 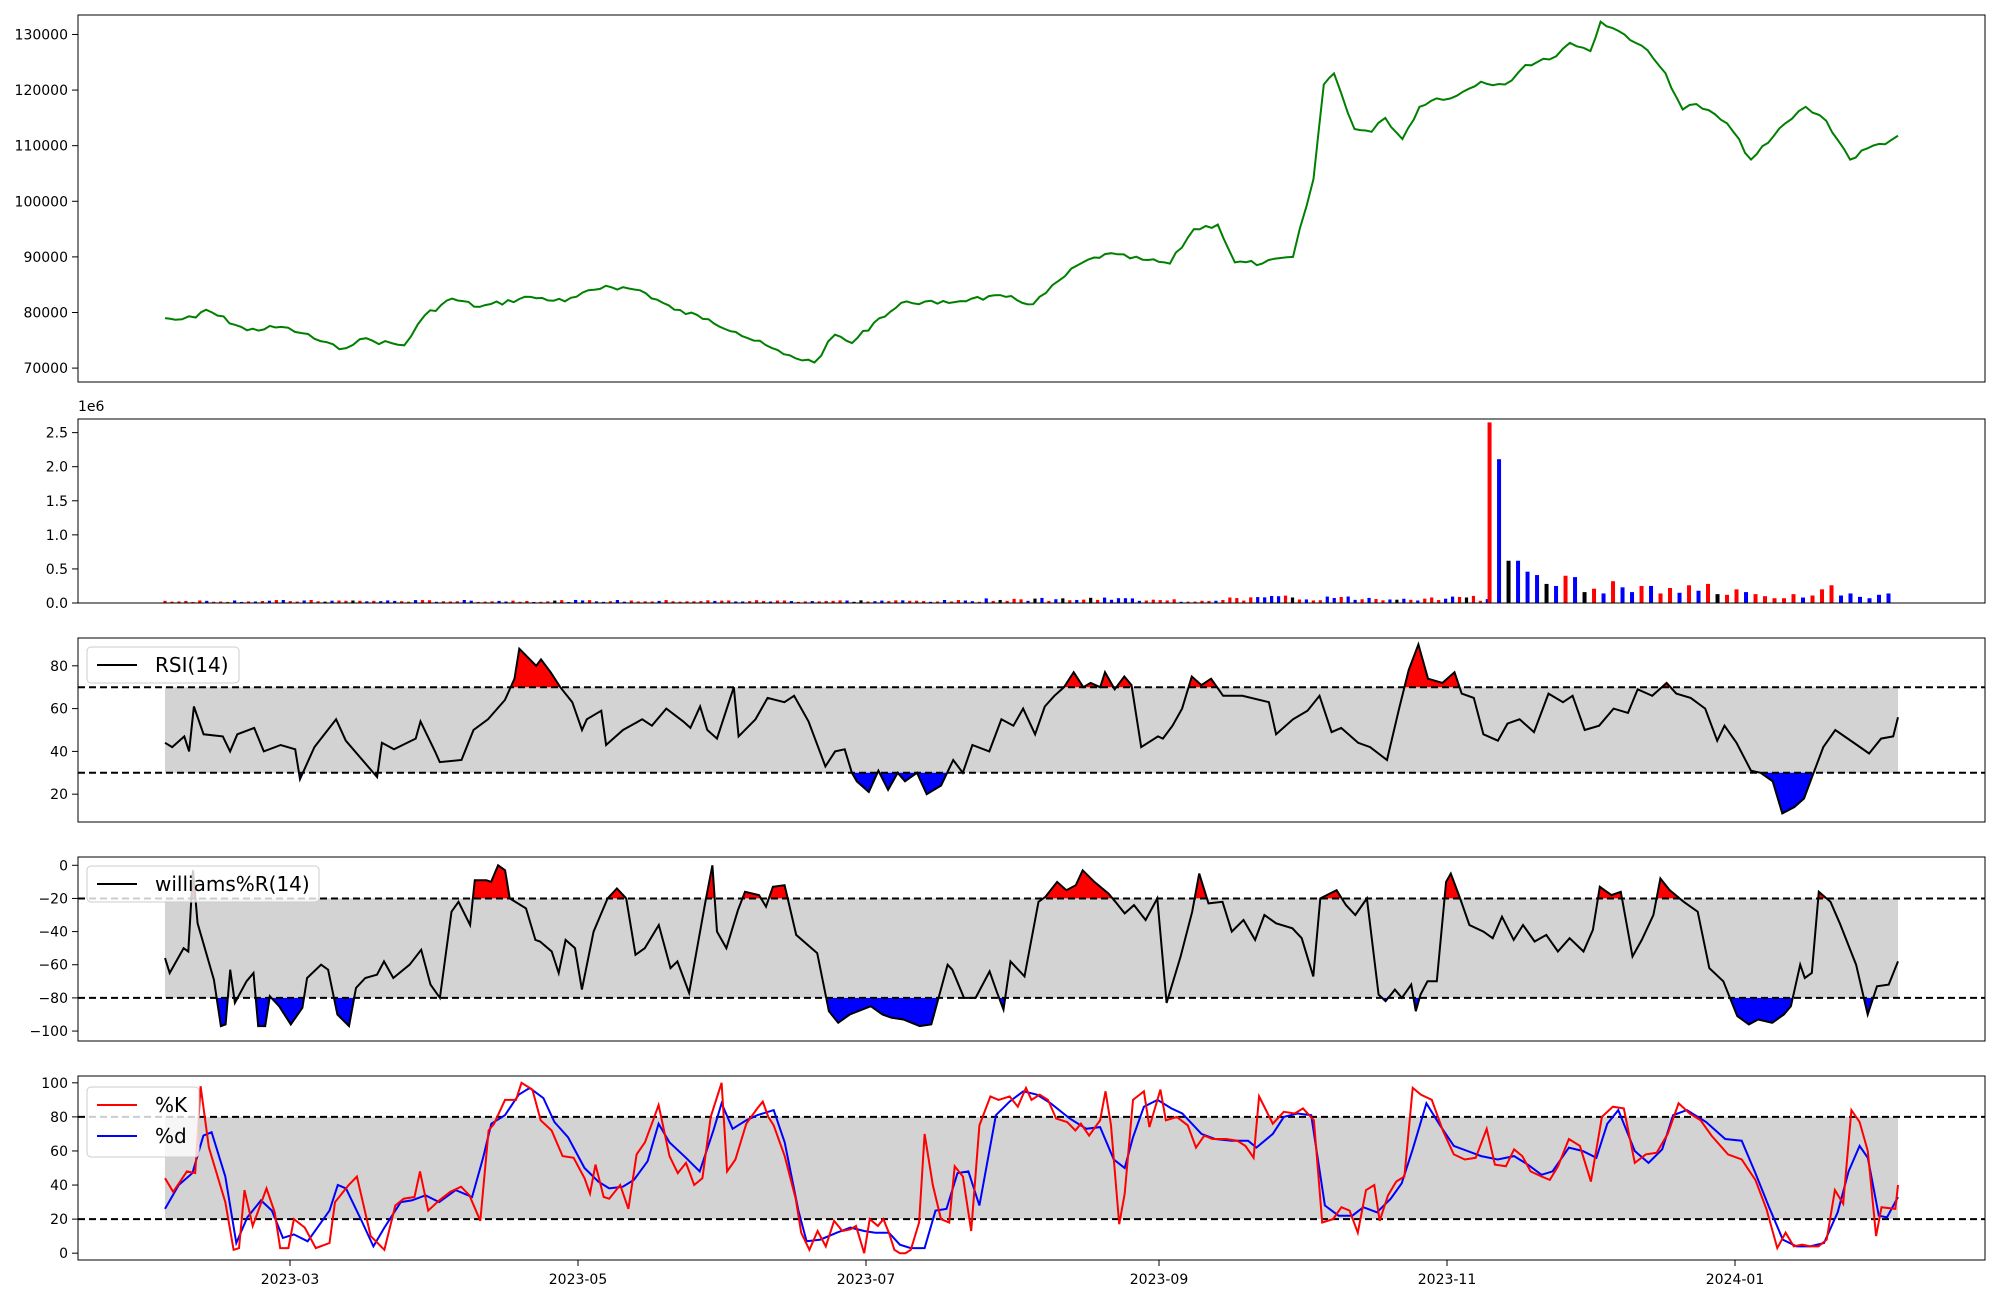 I want to click on price-ytick-label: 120000, so click(x=41, y=91).